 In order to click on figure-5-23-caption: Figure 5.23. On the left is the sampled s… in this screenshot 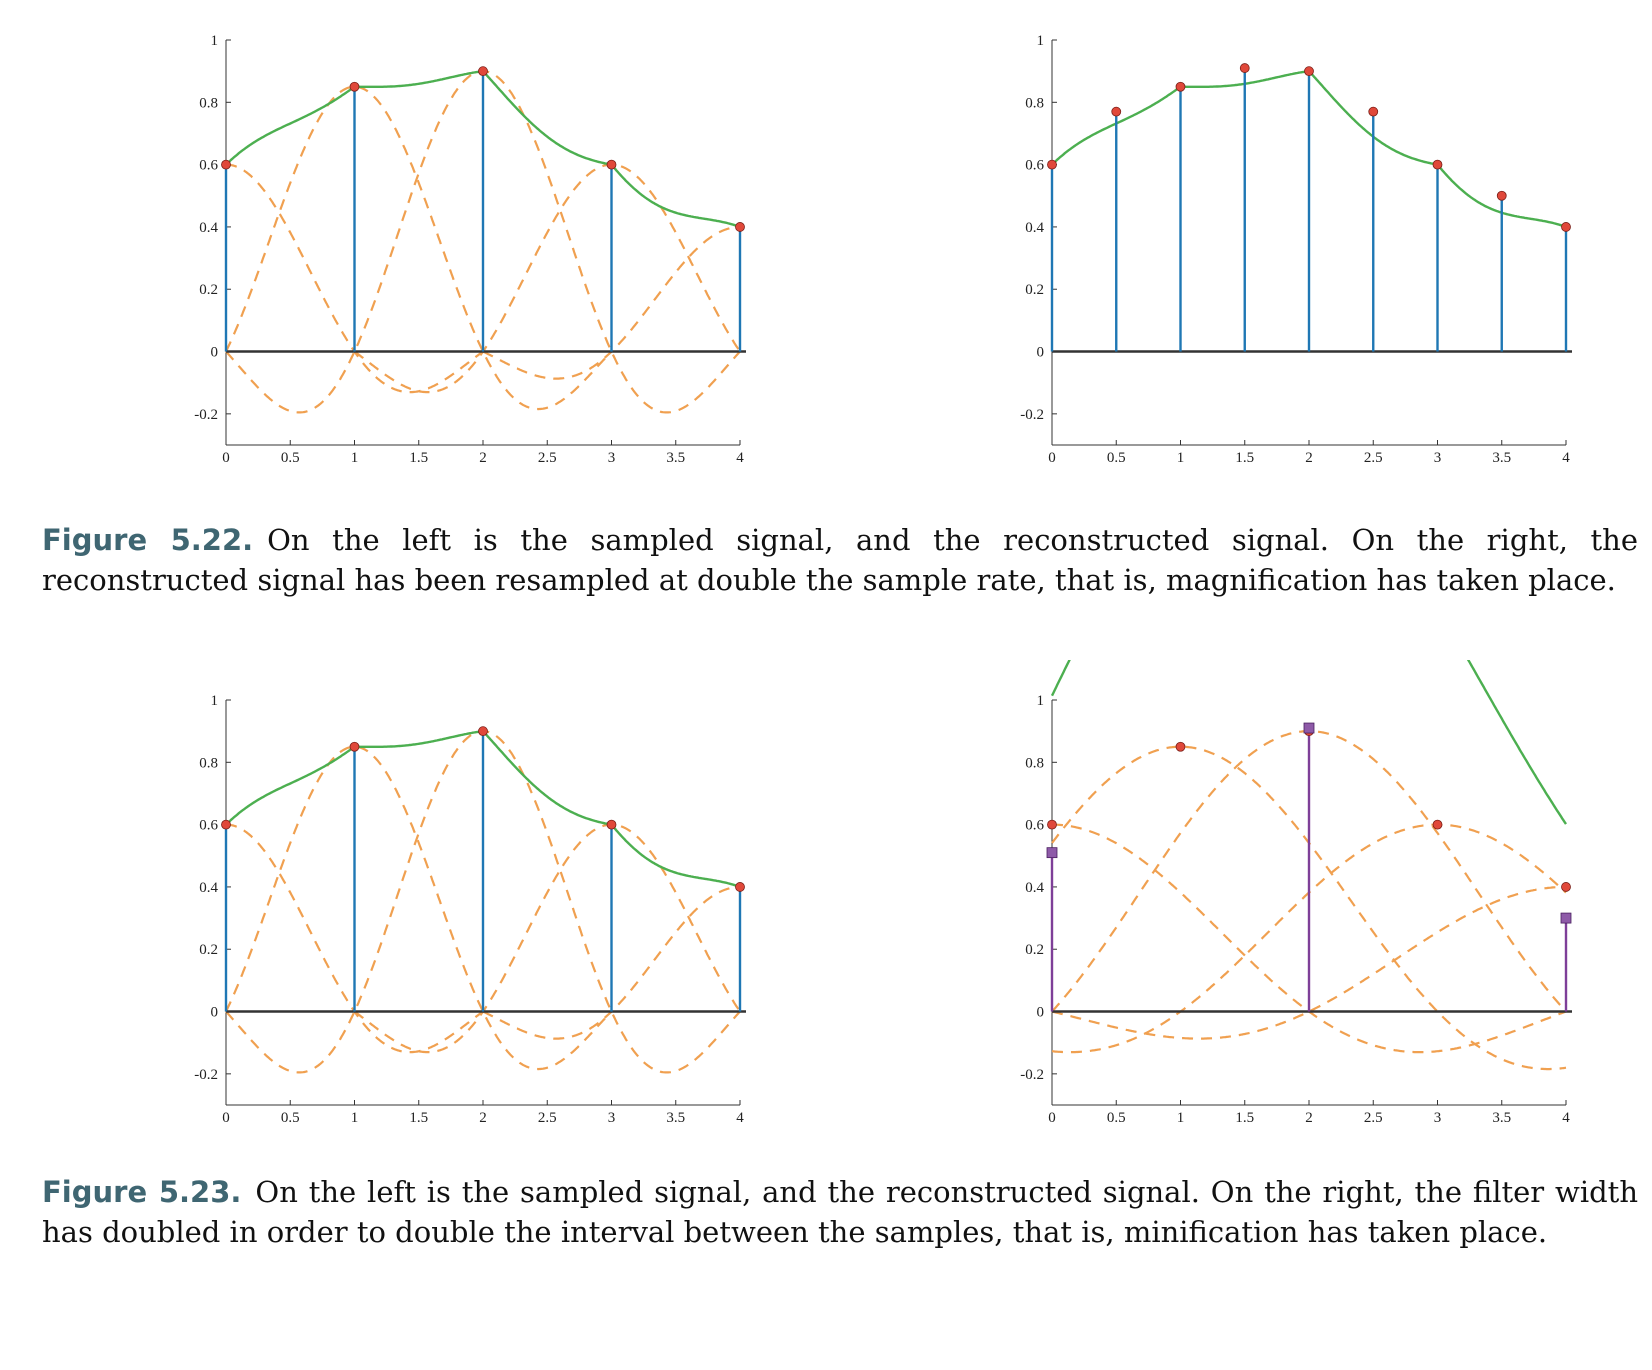, I will do `click(840, 1212)`.